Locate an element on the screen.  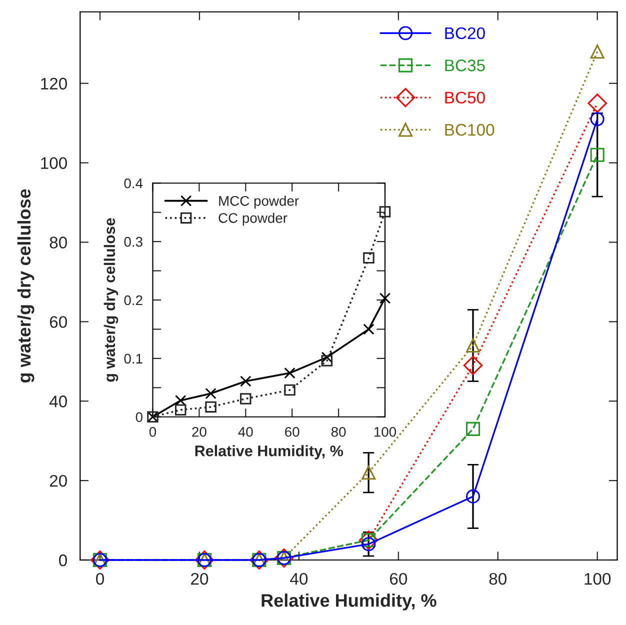
y-tick-label: 100 is located at coordinates (54, 163).